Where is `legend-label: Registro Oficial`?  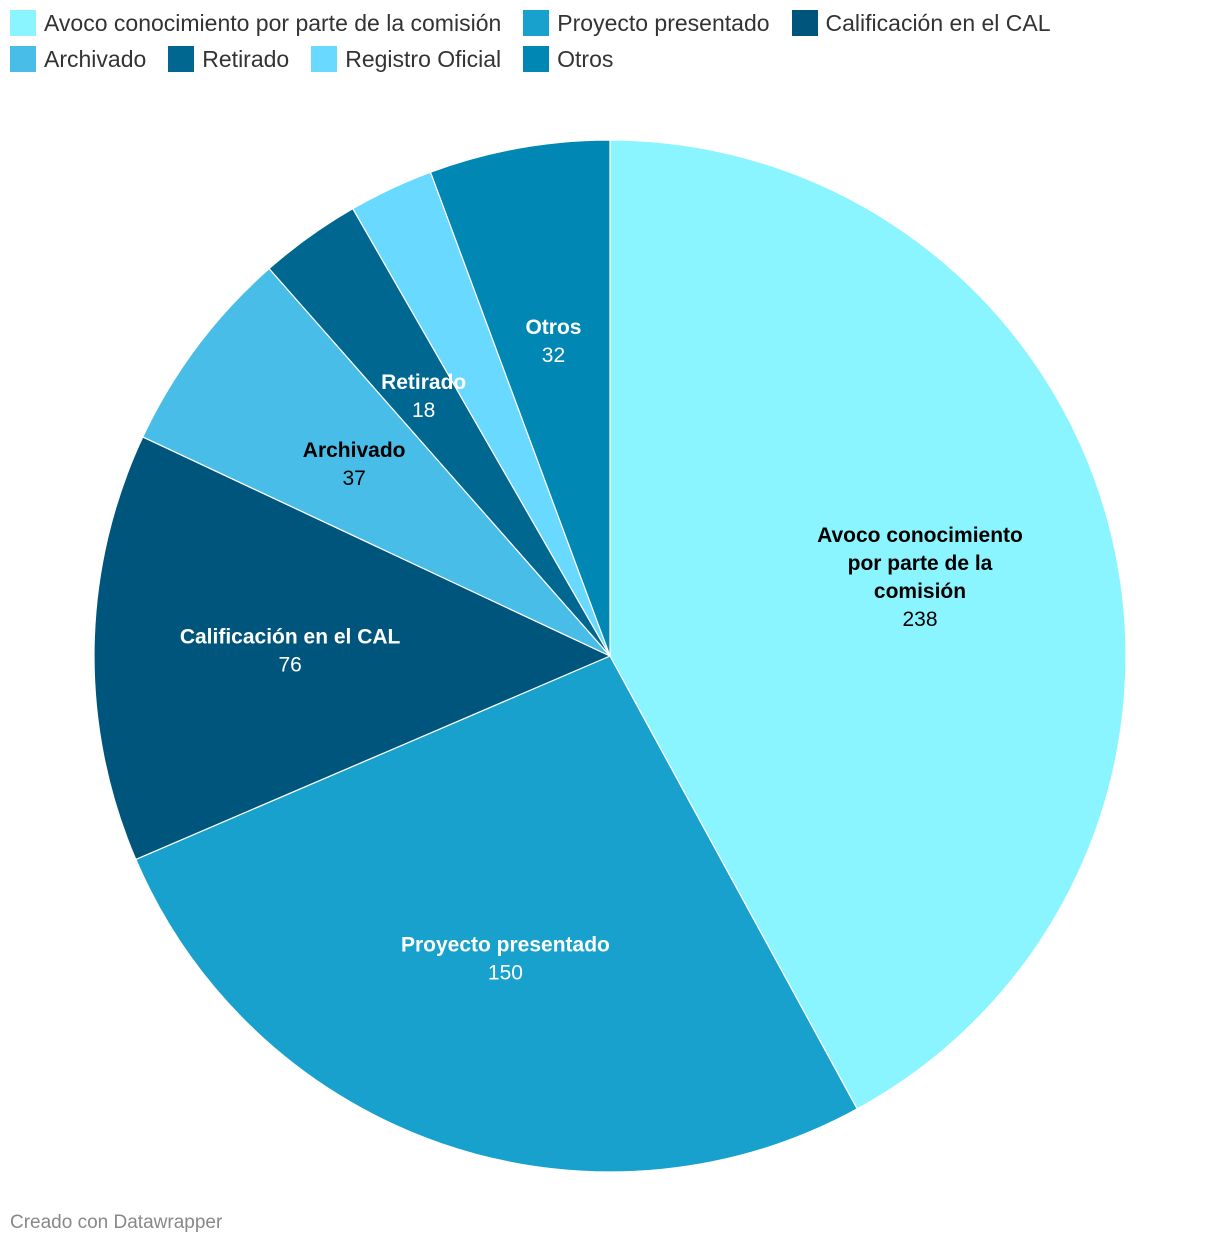 legend-label: Registro Oficial is located at coordinates (423, 58).